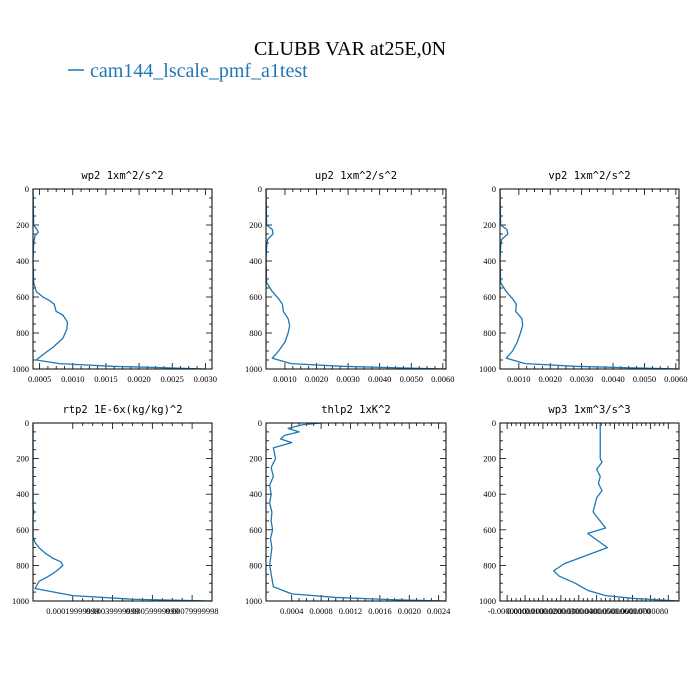 The width and height of the screenshot is (700, 700). Describe the element at coordinates (561, 611) in the screenshot. I see `x-tick-label: 0.0000030` at that location.